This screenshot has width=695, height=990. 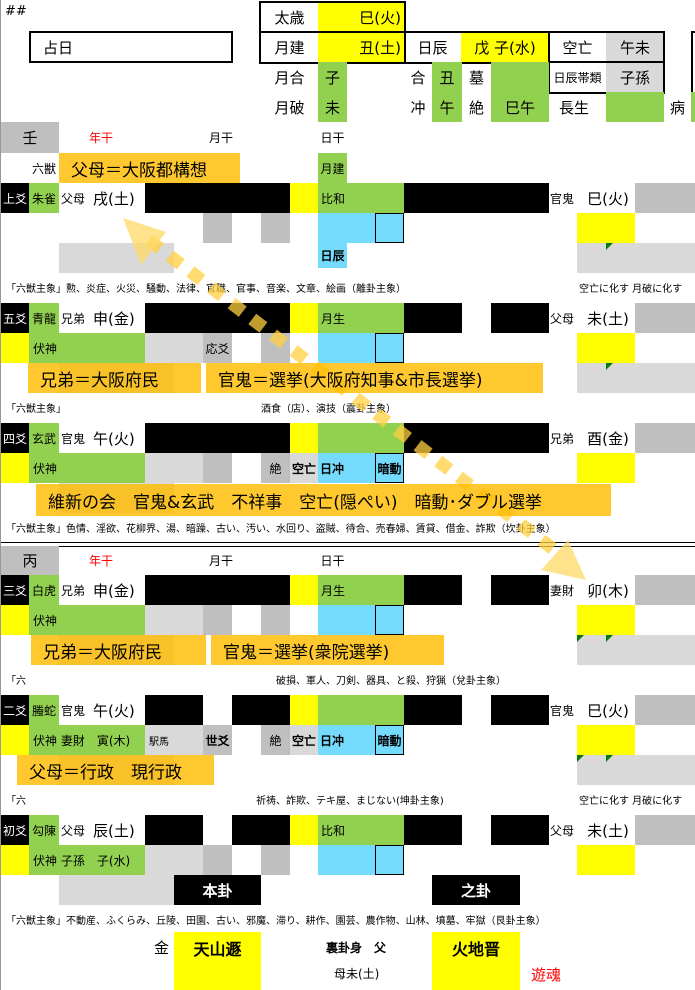 What do you see at coordinates (447, 77) in the screenshot?
I see `gou-value: 丑` at bounding box center [447, 77].